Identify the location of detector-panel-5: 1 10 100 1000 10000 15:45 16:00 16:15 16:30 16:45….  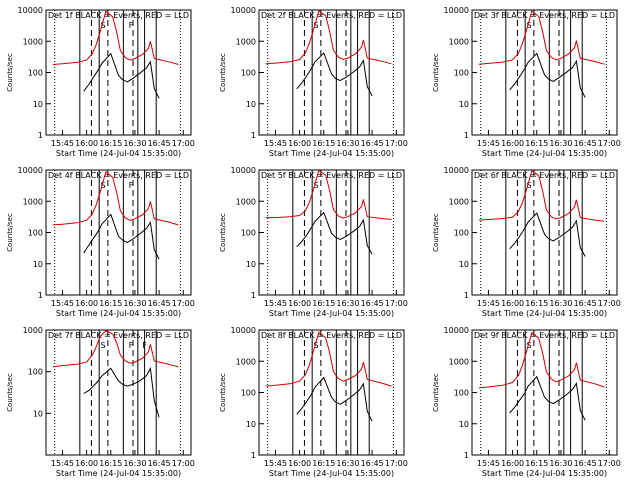
(313, 242).